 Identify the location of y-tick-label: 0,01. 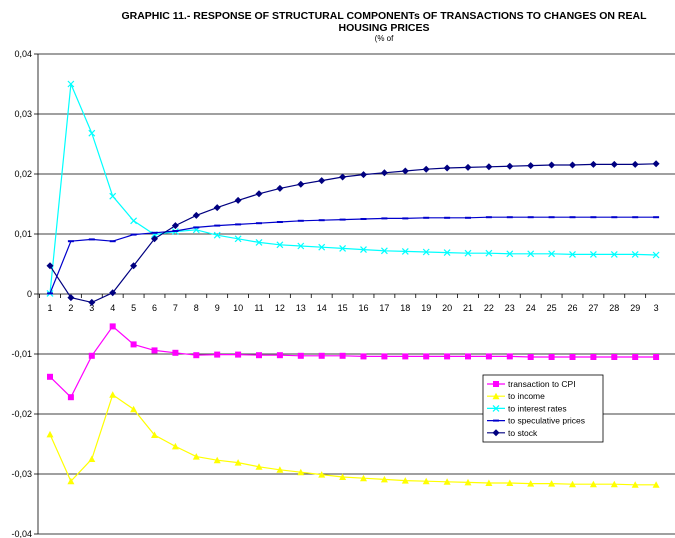
(23, 234).